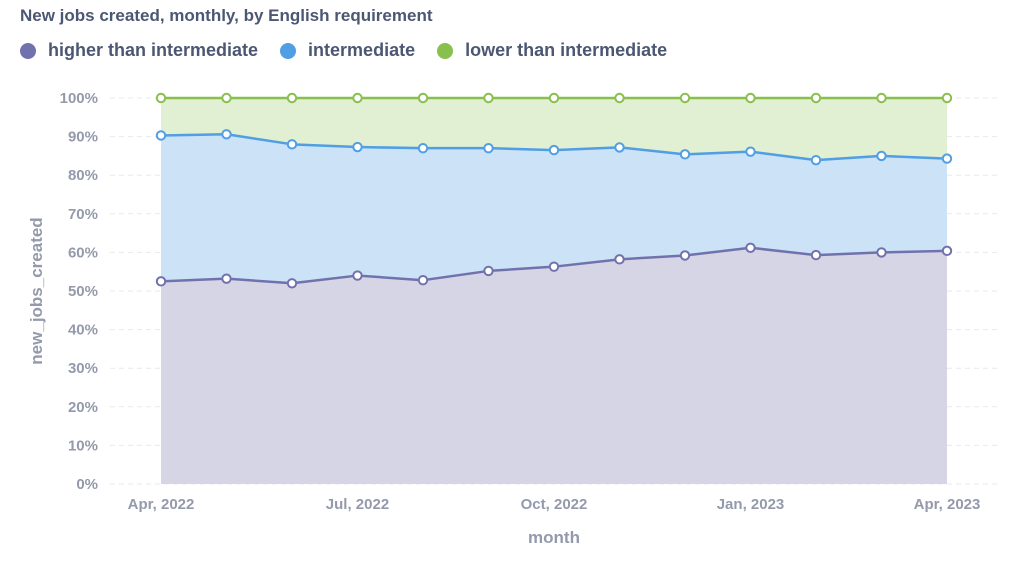  I want to click on x-tick-label: Oct, 2022, so click(554, 504).